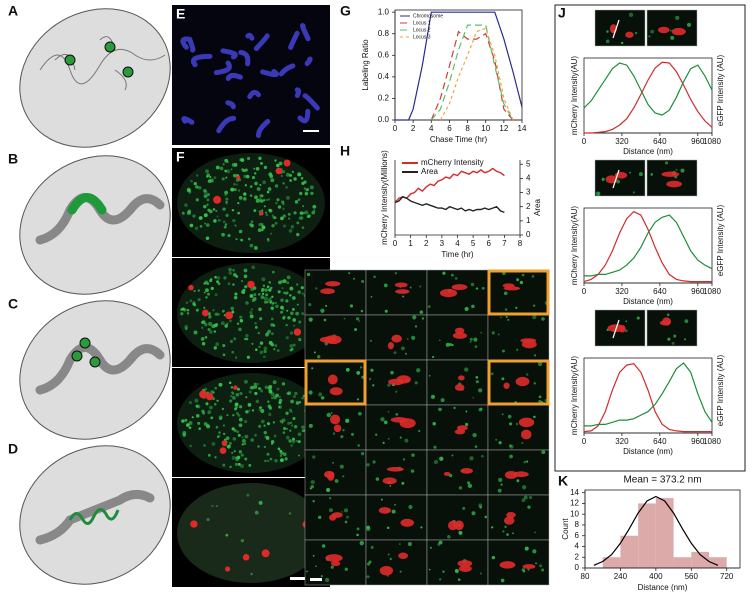 The image size is (754, 596). Describe the element at coordinates (585, 576) in the screenshot. I see `x-tick-label: 80` at that location.